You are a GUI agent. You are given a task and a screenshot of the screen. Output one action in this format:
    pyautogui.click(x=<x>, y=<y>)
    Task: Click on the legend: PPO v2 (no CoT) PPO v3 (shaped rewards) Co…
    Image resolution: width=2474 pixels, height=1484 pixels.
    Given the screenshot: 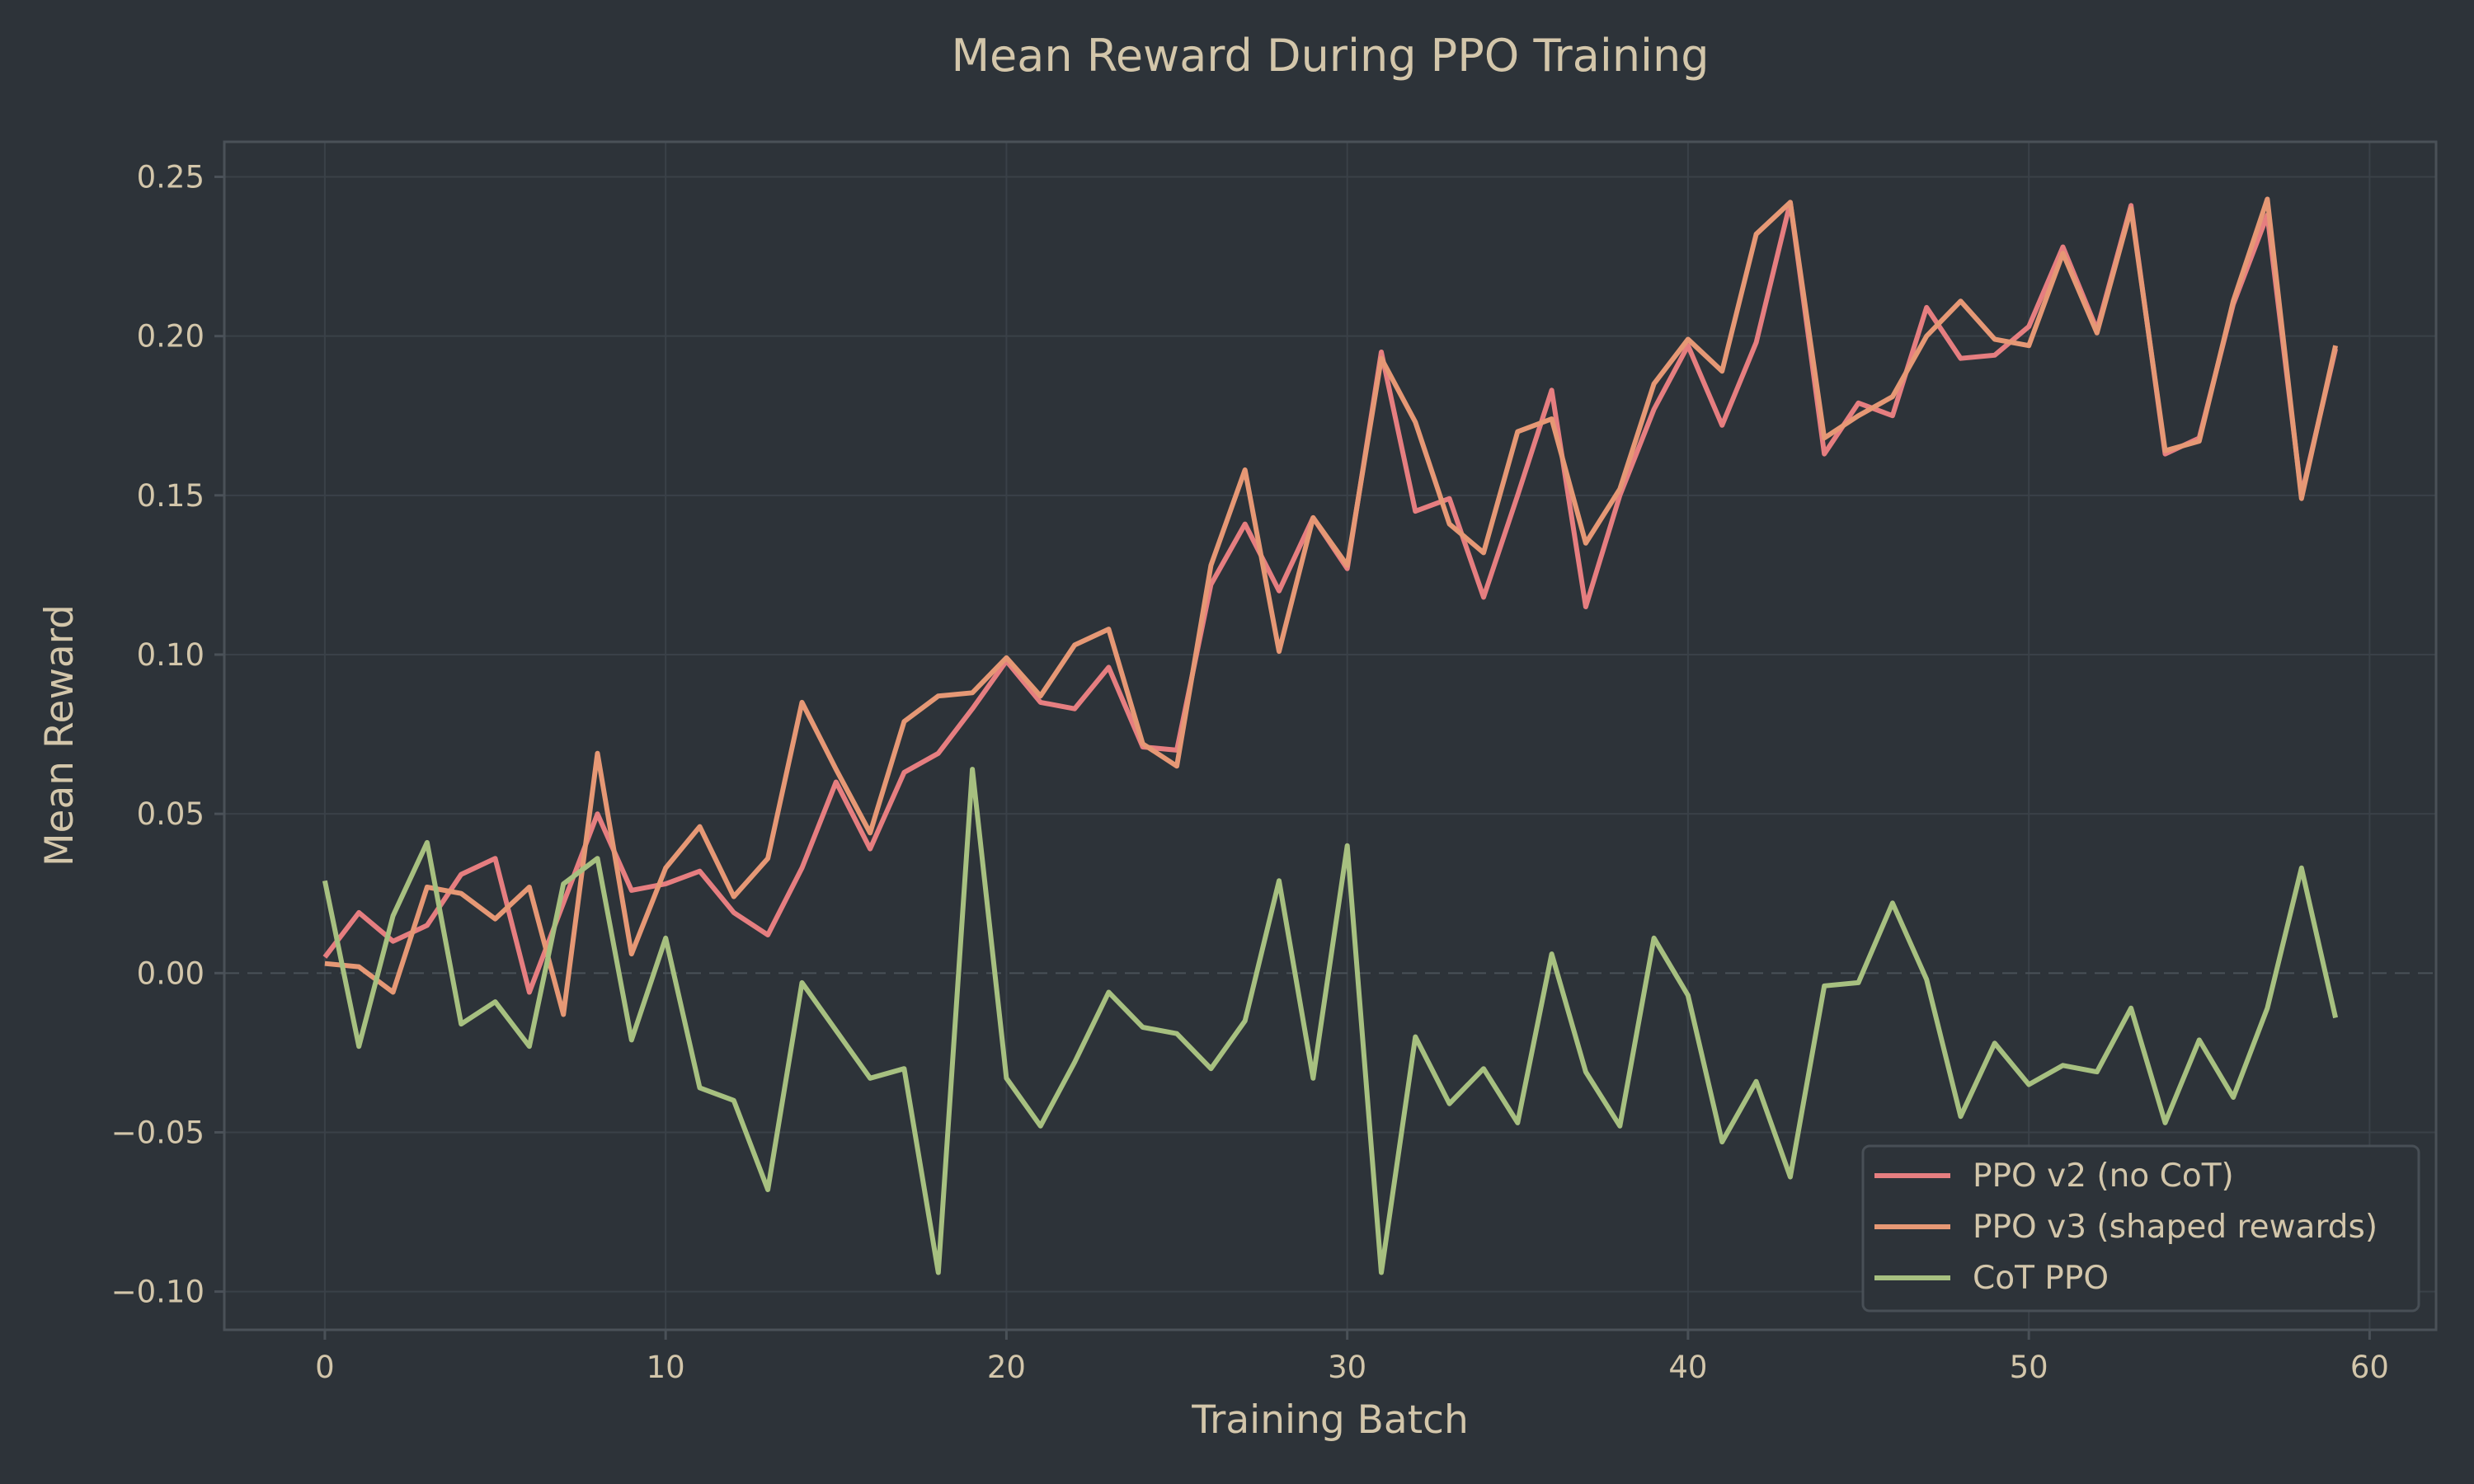 What is the action you would take?
    pyautogui.click(x=2140, y=1228)
    